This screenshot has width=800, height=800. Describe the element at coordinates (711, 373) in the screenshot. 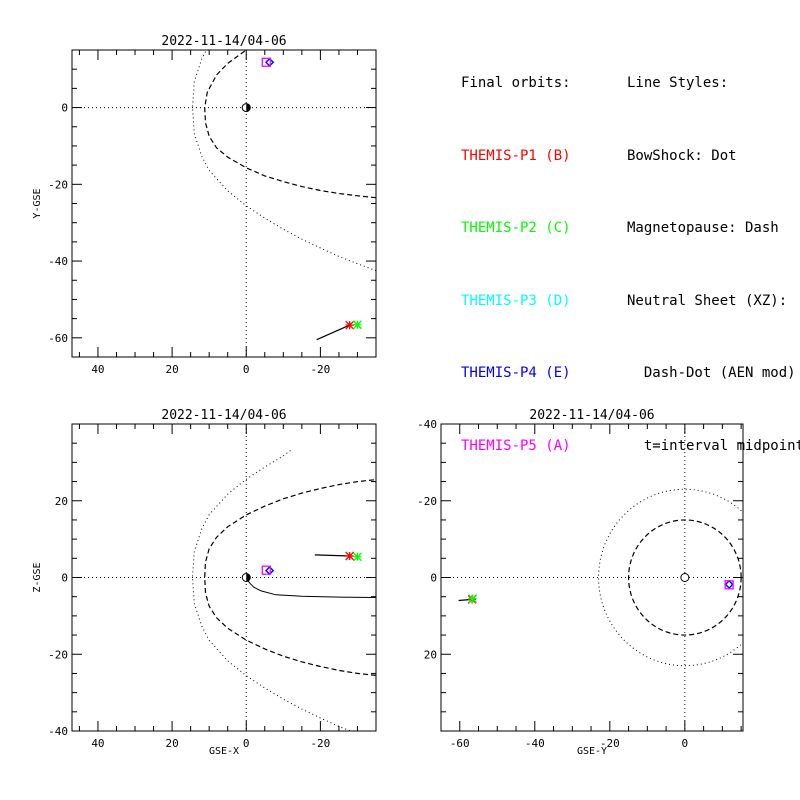

I see `line-style-neutral-sheet-model: Dash-Dot (AEN mod)` at that location.